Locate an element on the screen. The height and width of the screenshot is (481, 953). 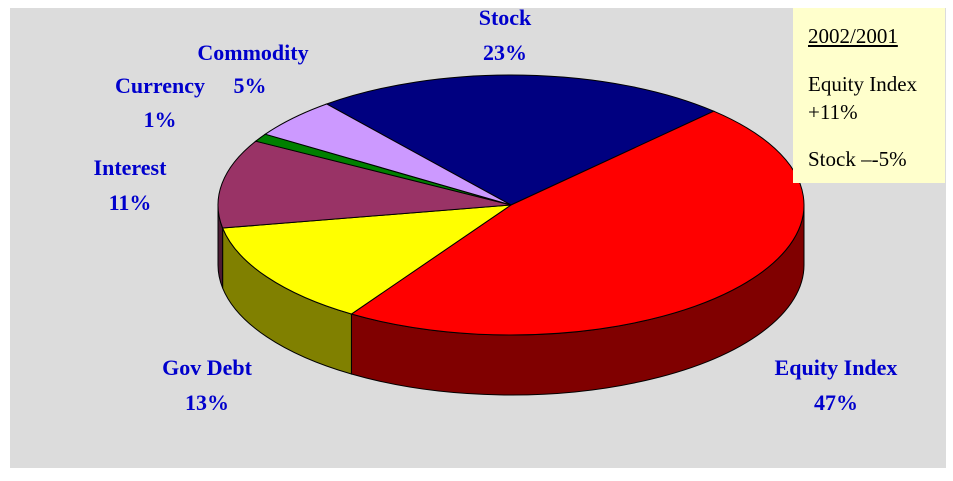
value-label: 23% is located at coordinates (505, 52).